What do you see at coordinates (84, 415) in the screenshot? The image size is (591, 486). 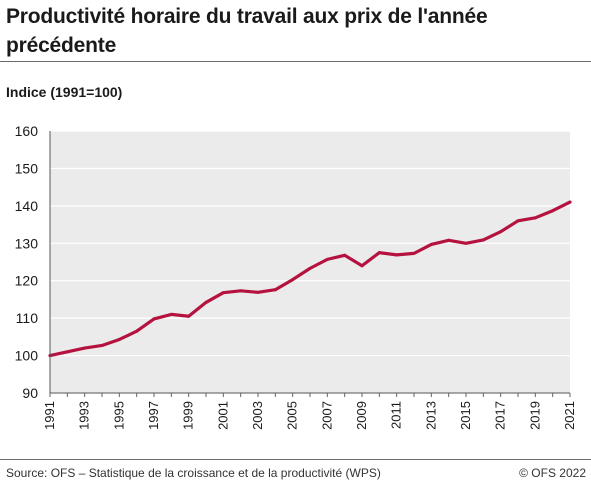 I see `x-tick-label: 1993` at bounding box center [84, 415].